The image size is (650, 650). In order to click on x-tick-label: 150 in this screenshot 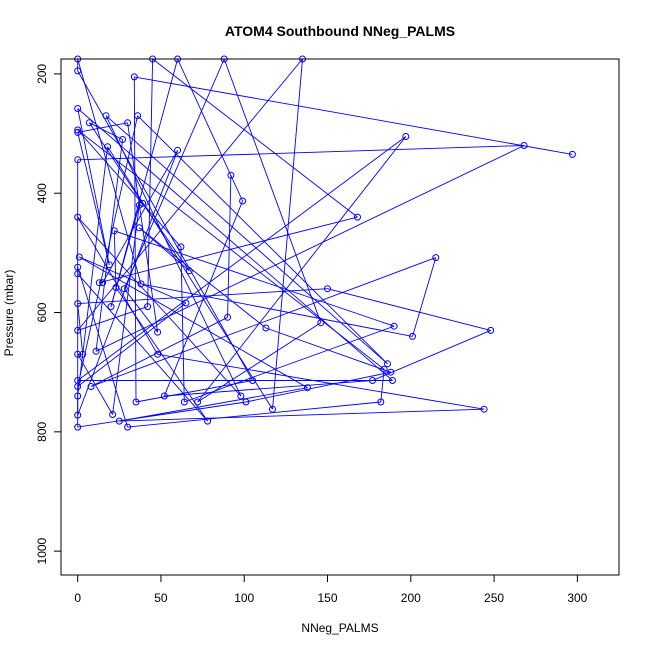, I will do `click(327, 598)`.